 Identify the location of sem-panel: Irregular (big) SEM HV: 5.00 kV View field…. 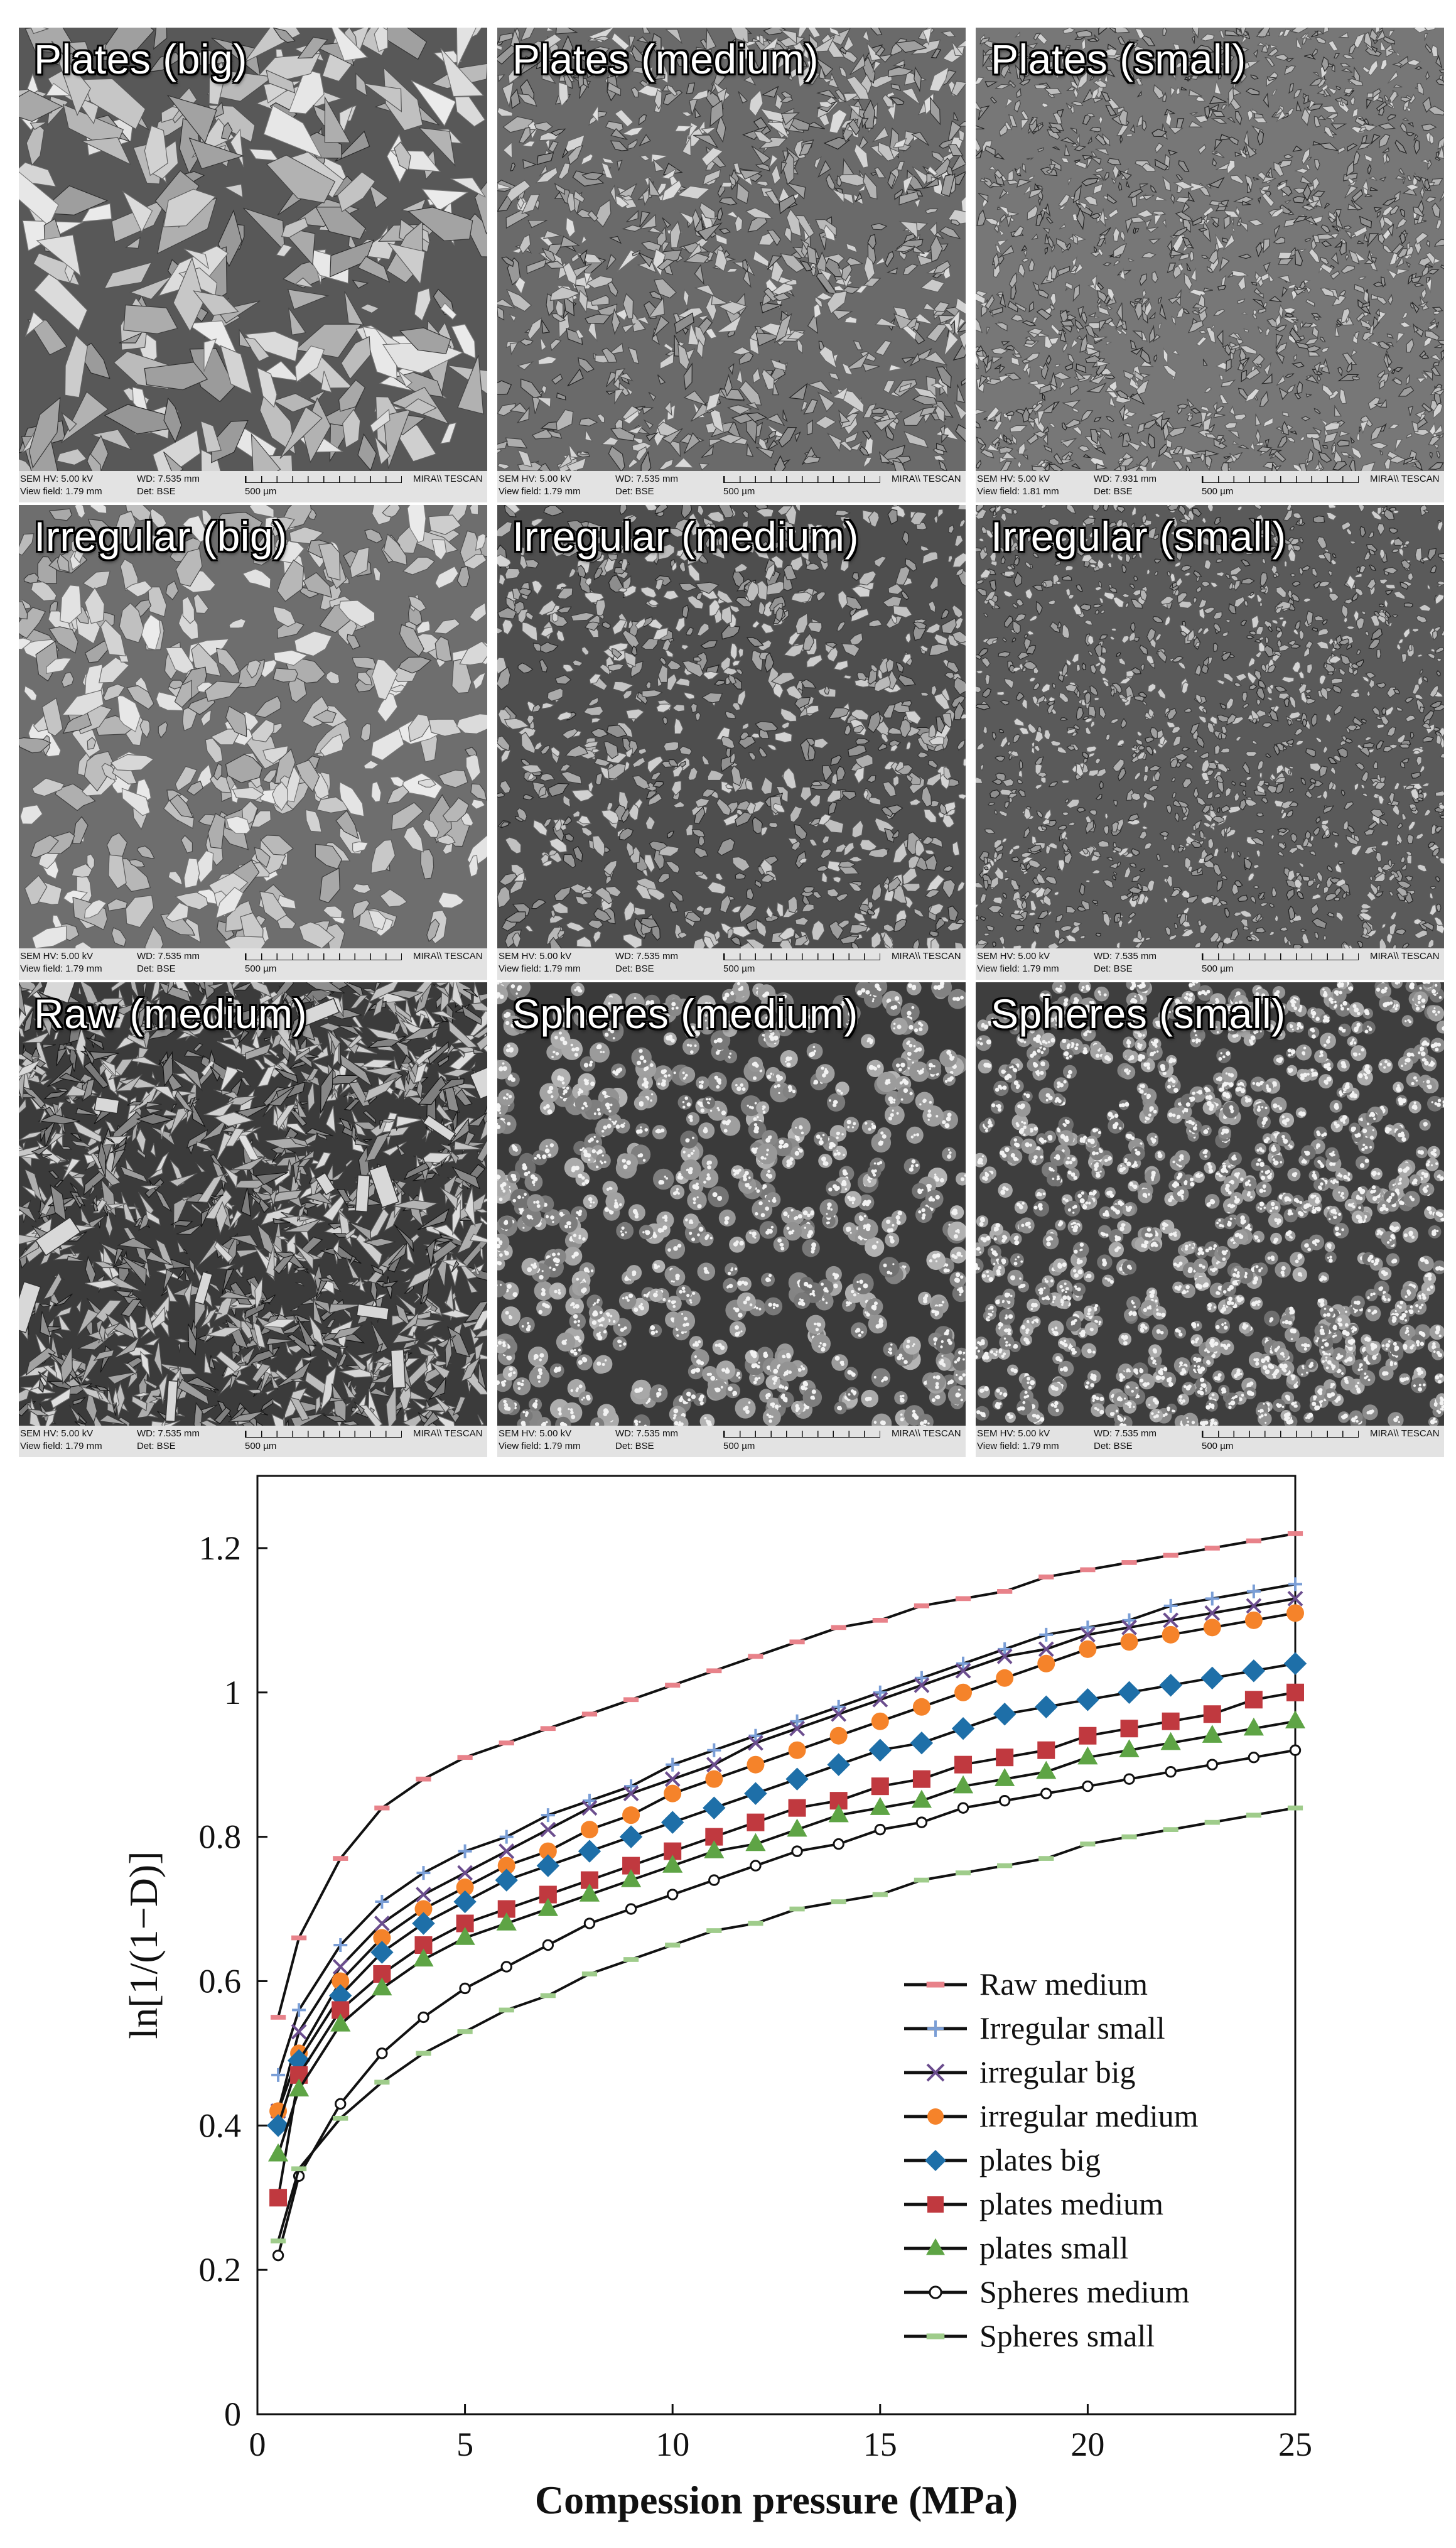
(253, 742).